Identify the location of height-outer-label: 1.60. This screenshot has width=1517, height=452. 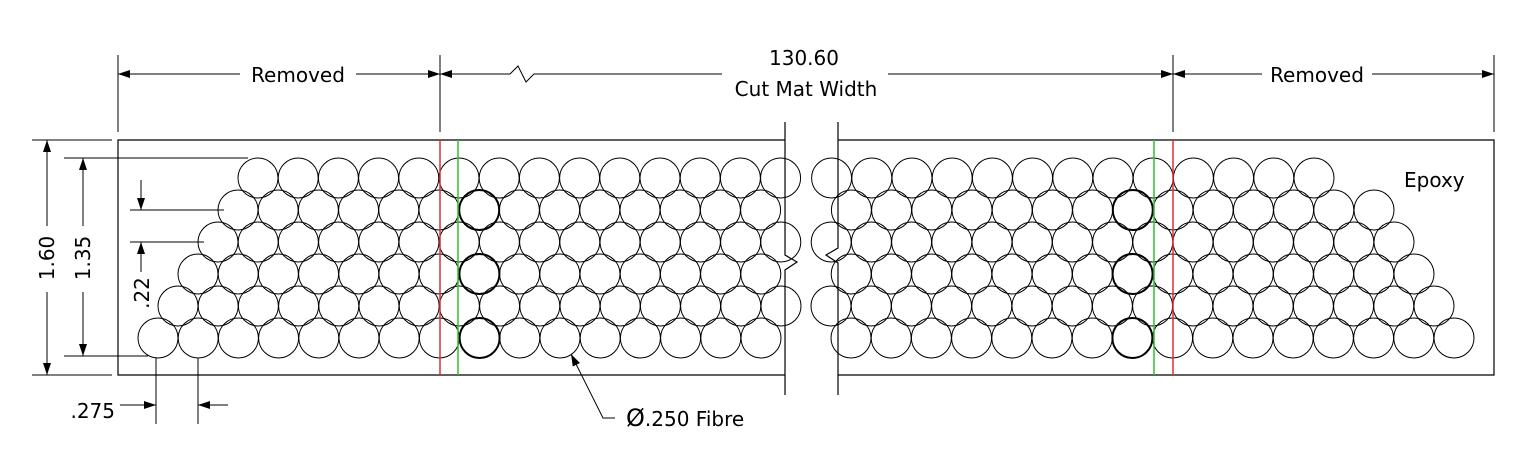
(47, 258).